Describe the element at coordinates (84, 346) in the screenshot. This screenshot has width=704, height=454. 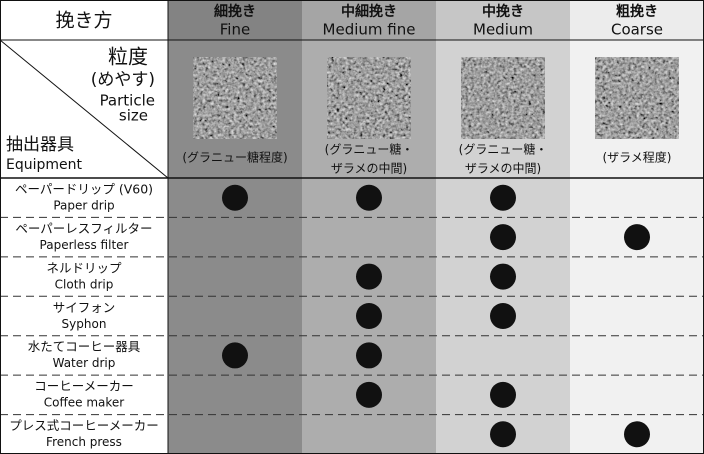
I see `row-label-jp: 水たてコーヒー器具` at that location.